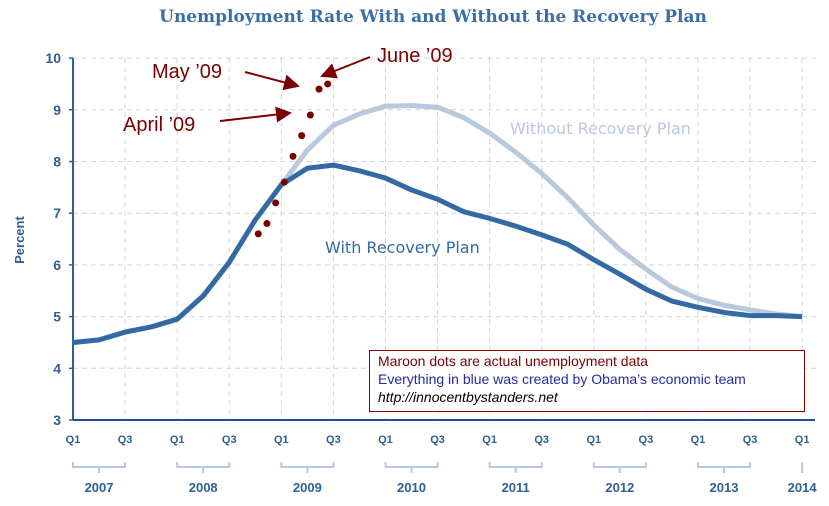 The width and height of the screenshot is (829, 506). I want to click on x-year-label: 2011, so click(516, 487).